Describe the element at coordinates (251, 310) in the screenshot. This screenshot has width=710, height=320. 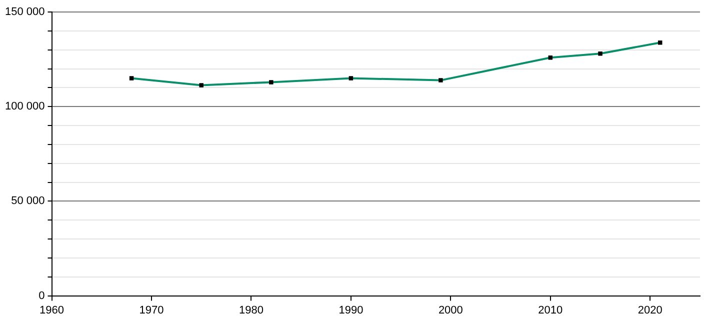
I see `x-tick-label: 1980` at that location.